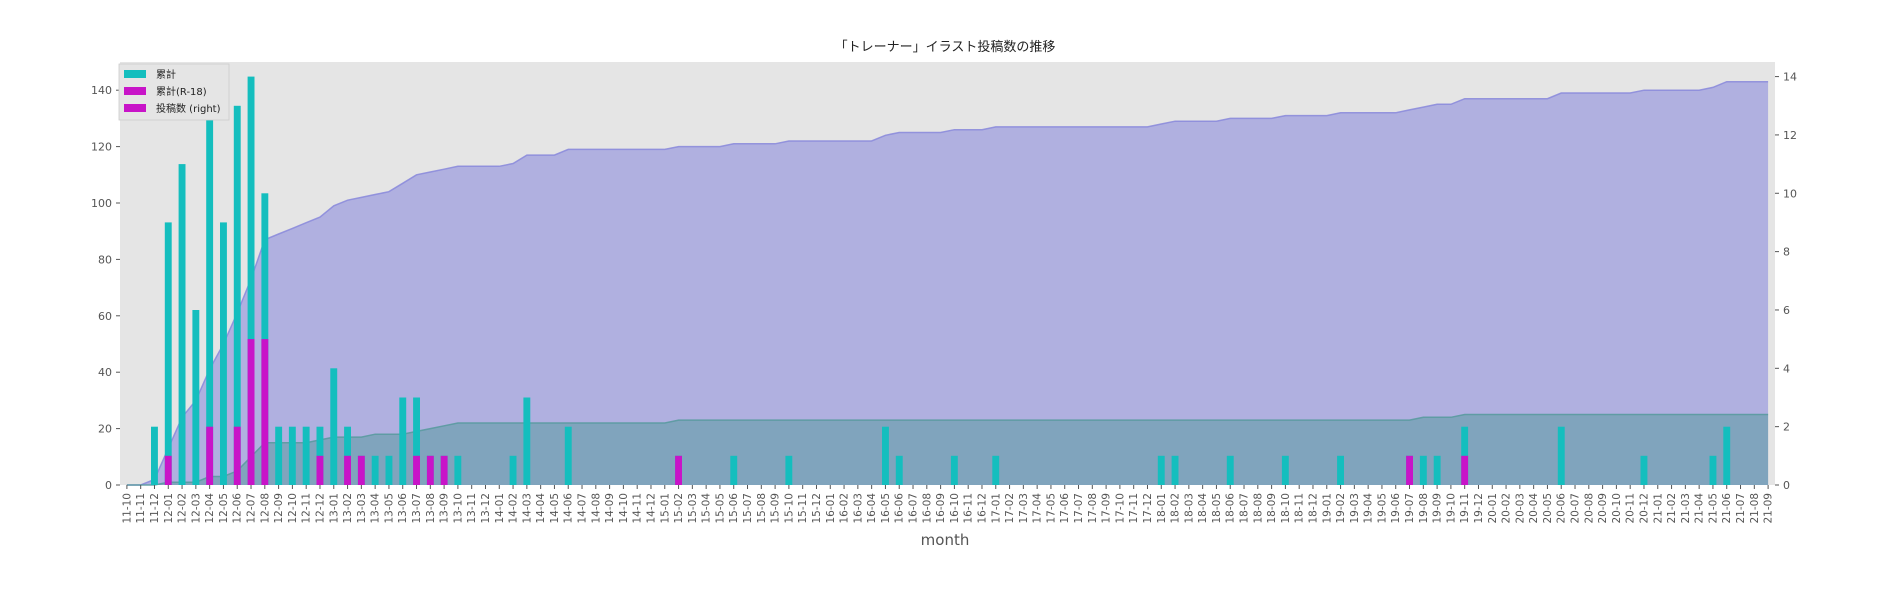  What do you see at coordinates (583, 508) in the screenshot?
I see `x-tick-label: 14-07` at bounding box center [583, 508].